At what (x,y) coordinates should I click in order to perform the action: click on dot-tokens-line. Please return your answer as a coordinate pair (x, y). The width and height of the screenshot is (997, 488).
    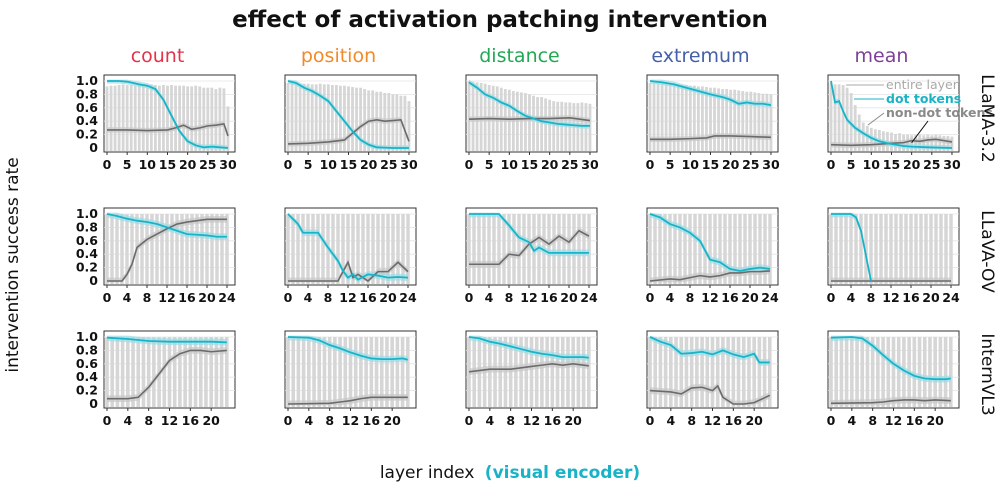
    Looking at the image, I should click on (529, 233).